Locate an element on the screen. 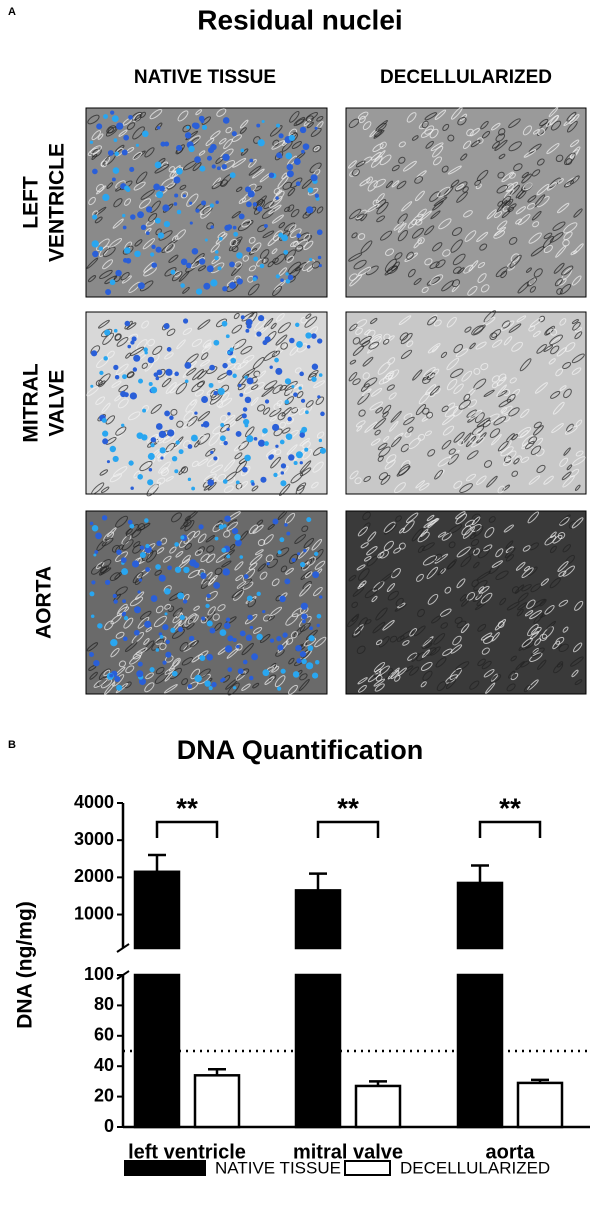 Image resolution: width=597 pixels, height=1215 pixels. y-tick-label: 100 is located at coordinates (99, 974).